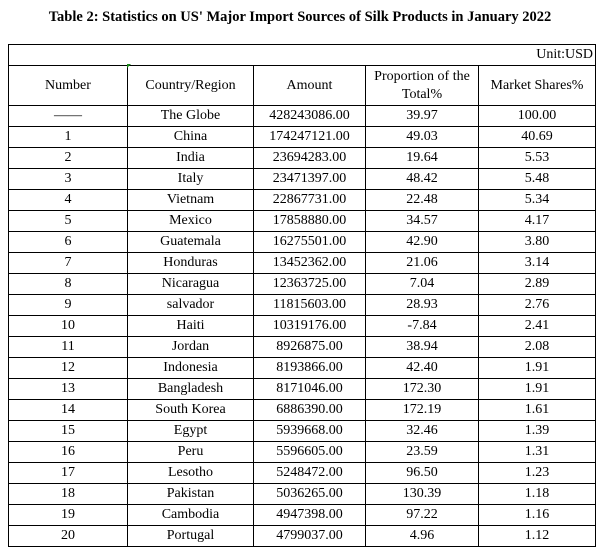 This screenshot has height=557, width=600. I want to click on cell-proportion: 42.90, so click(422, 242).